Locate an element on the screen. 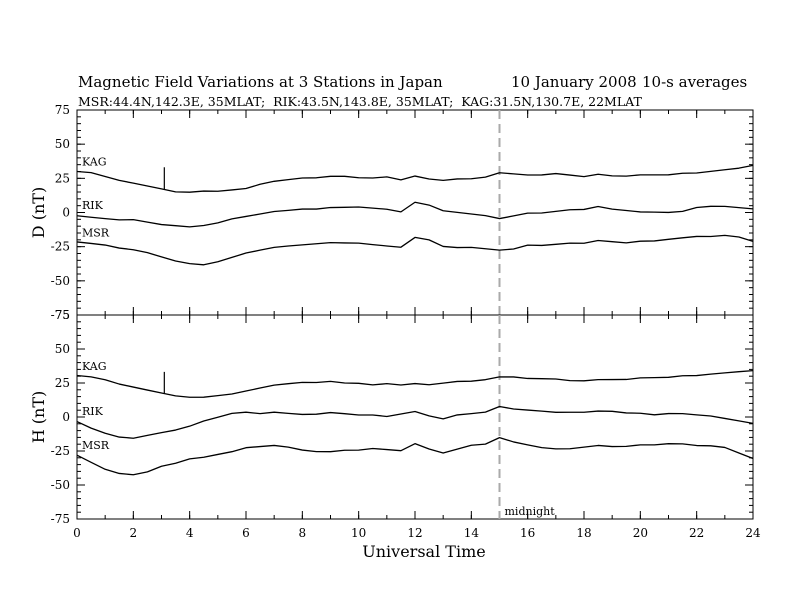  x-tick-label: 20 is located at coordinates (640, 533).